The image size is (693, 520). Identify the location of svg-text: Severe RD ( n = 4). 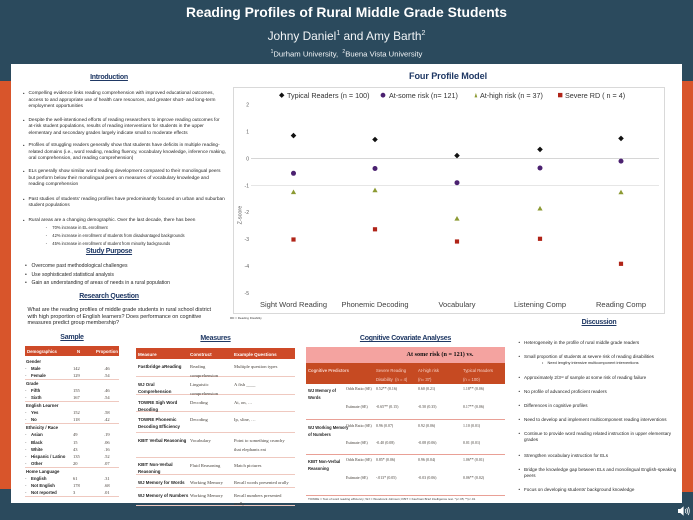
(595, 95).